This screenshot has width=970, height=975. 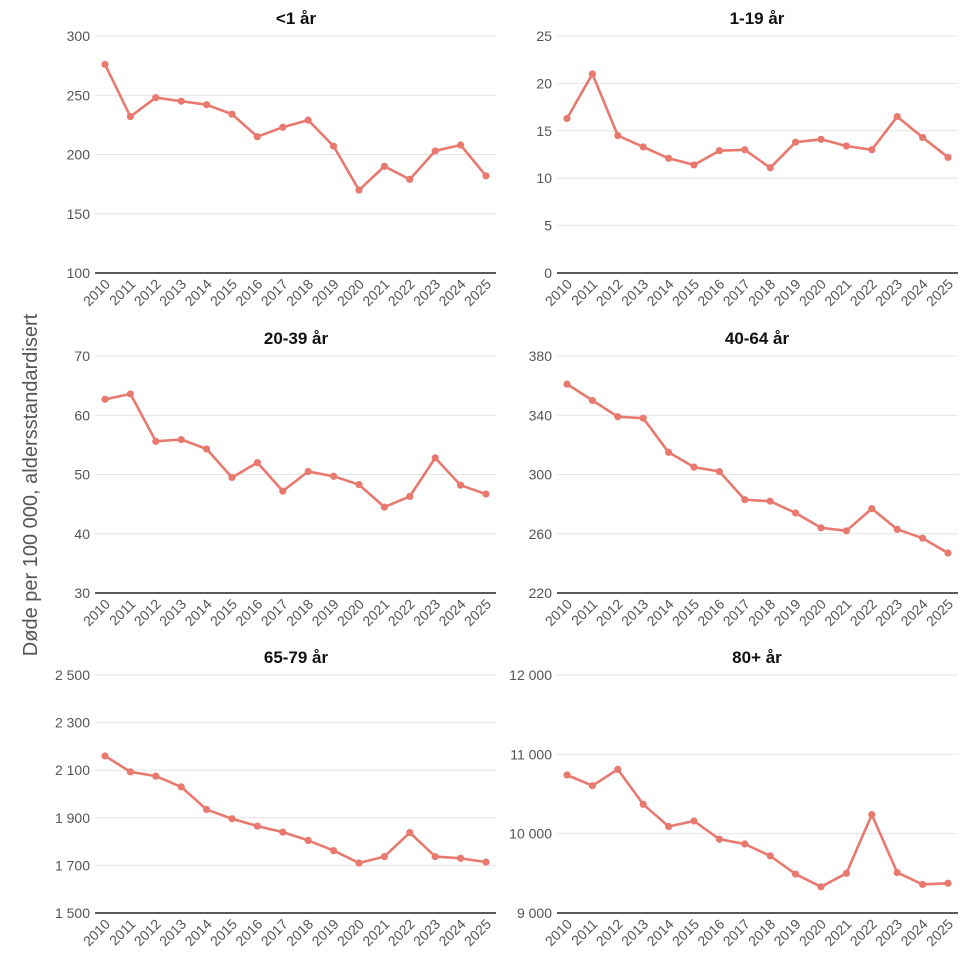 What do you see at coordinates (863, 612) in the screenshot?
I see `x-tick-label: 2022` at bounding box center [863, 612].